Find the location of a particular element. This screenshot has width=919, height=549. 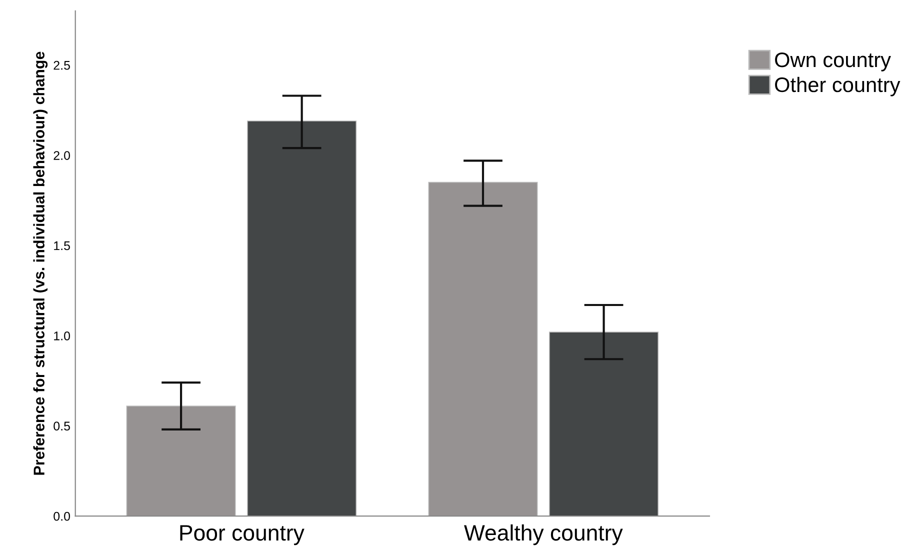

y-tick-label: 2.0 is located at coordinates (62, 155).